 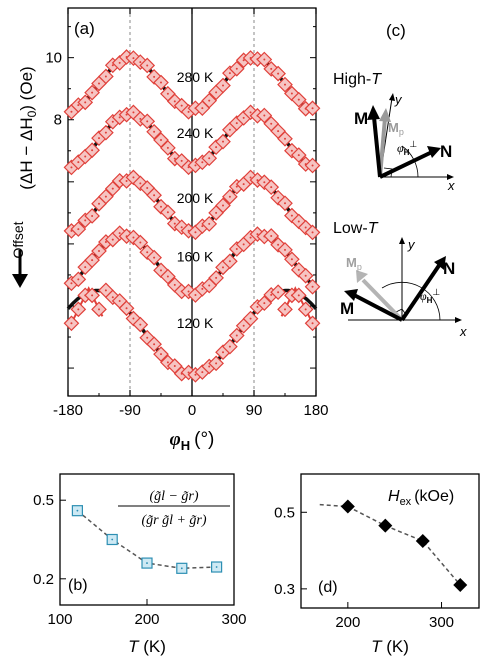 I want to click on low-n-vector, so click(x=421, y=292).